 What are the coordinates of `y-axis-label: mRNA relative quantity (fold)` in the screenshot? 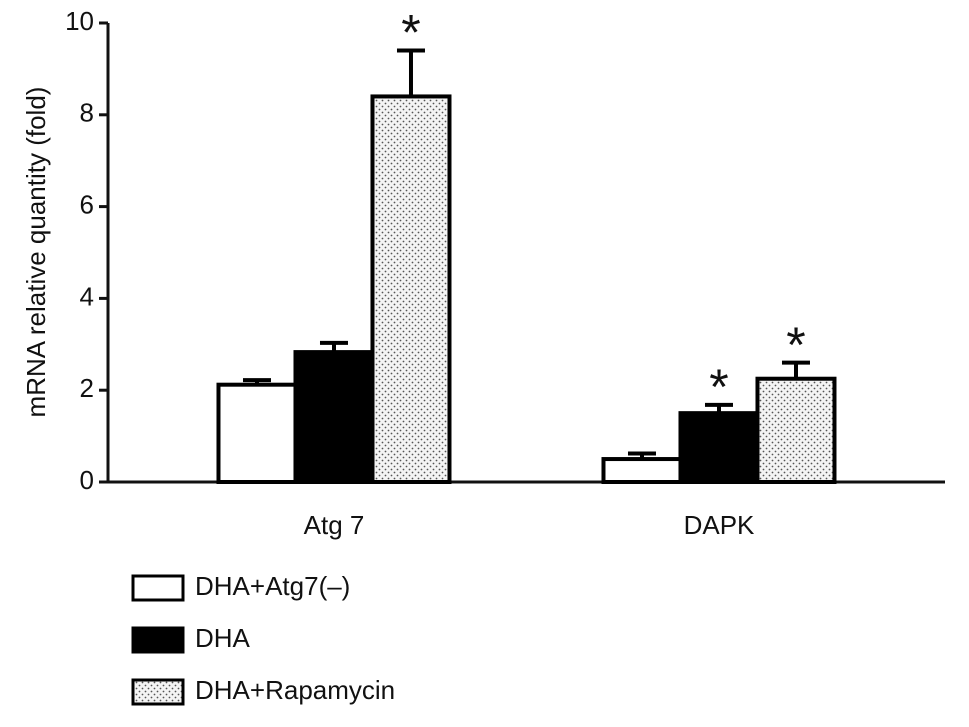 It's located at (36, 252).